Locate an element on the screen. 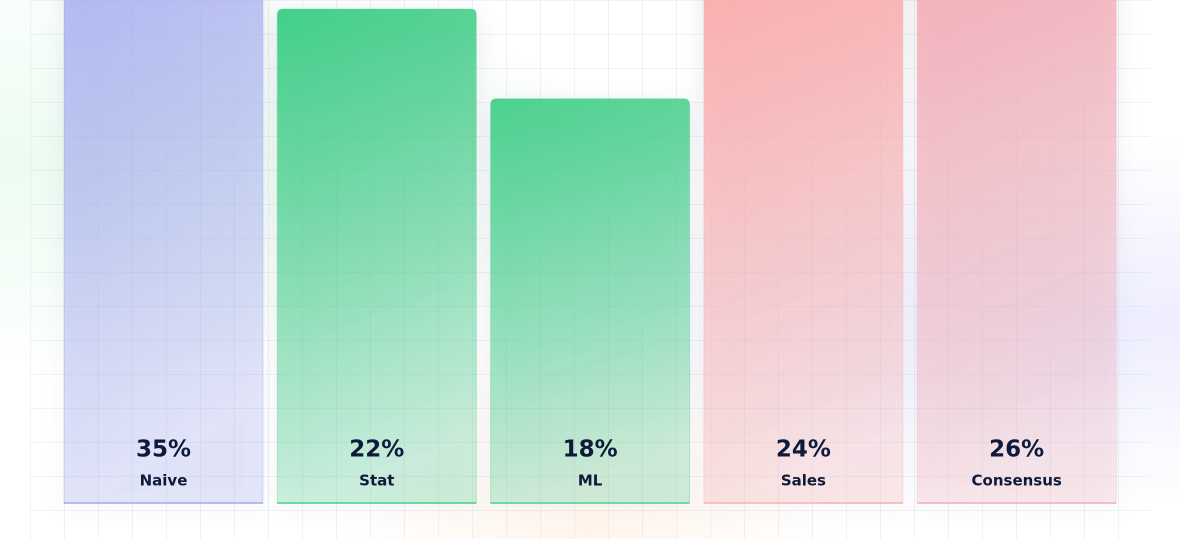  category-label: ML is located at coordinates (590, 481).